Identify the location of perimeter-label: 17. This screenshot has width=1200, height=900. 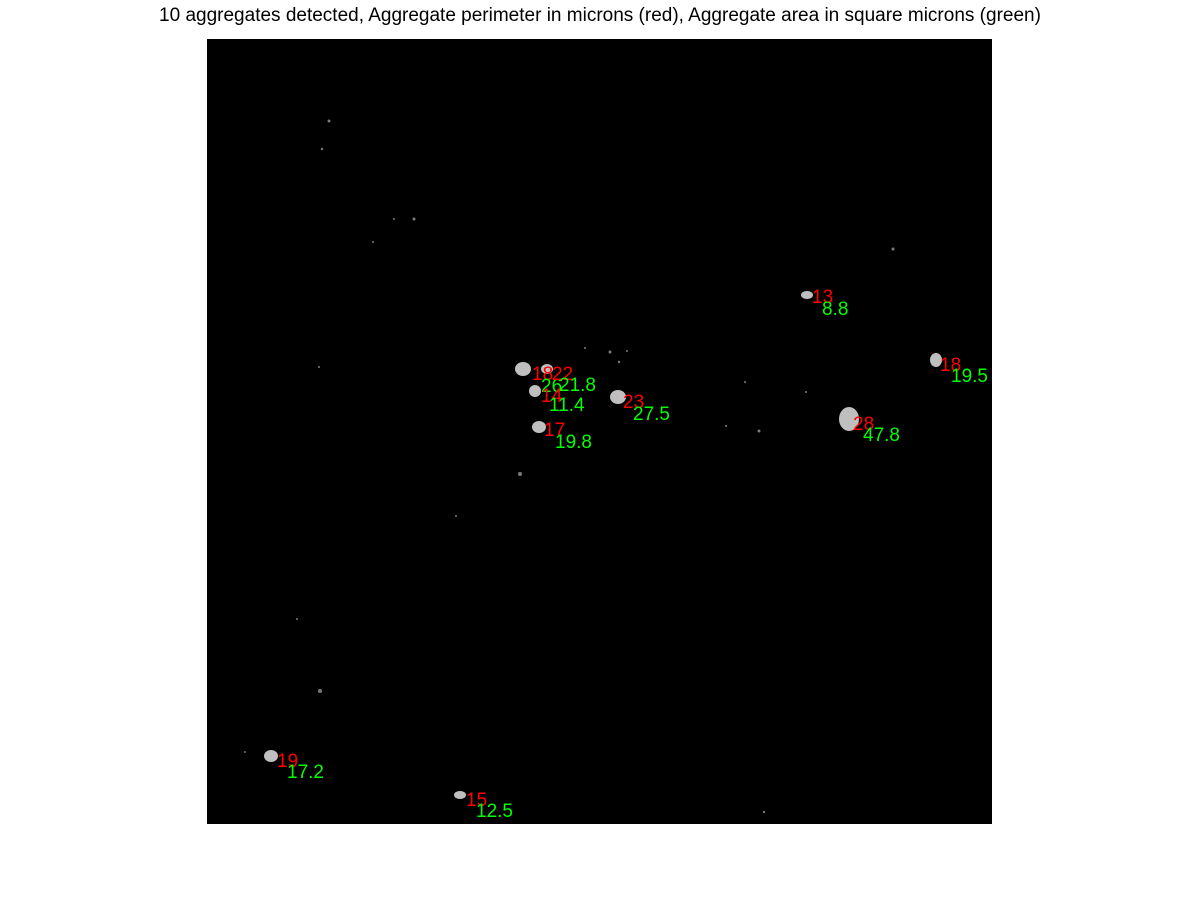
(554, 430).